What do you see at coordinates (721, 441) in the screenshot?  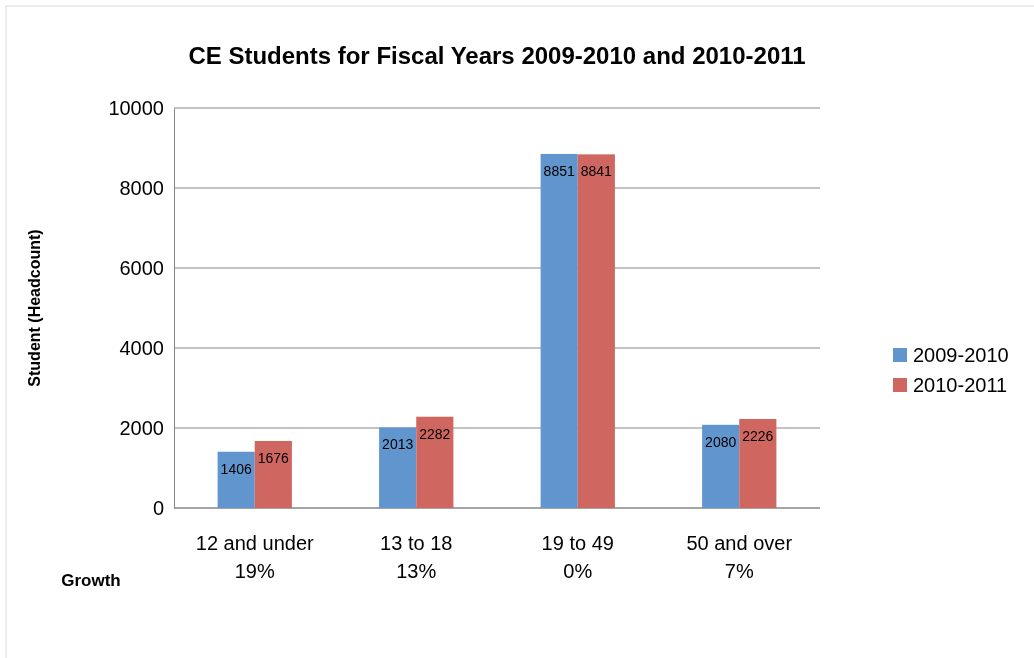 I see `data-label: 2080` at bounding box center [721, 441].